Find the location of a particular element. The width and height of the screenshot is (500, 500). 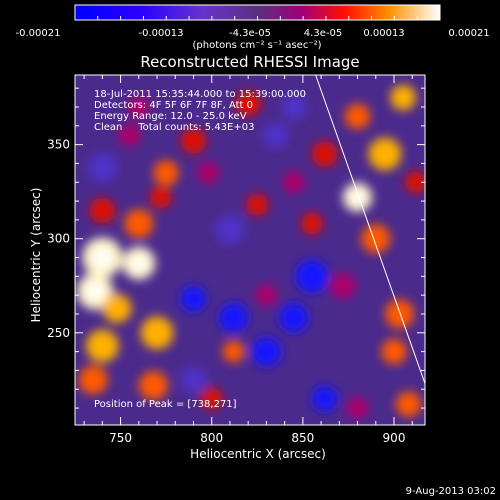

chart-title: Reconstructed RHESSI Image is located at coordinates (249, 62).